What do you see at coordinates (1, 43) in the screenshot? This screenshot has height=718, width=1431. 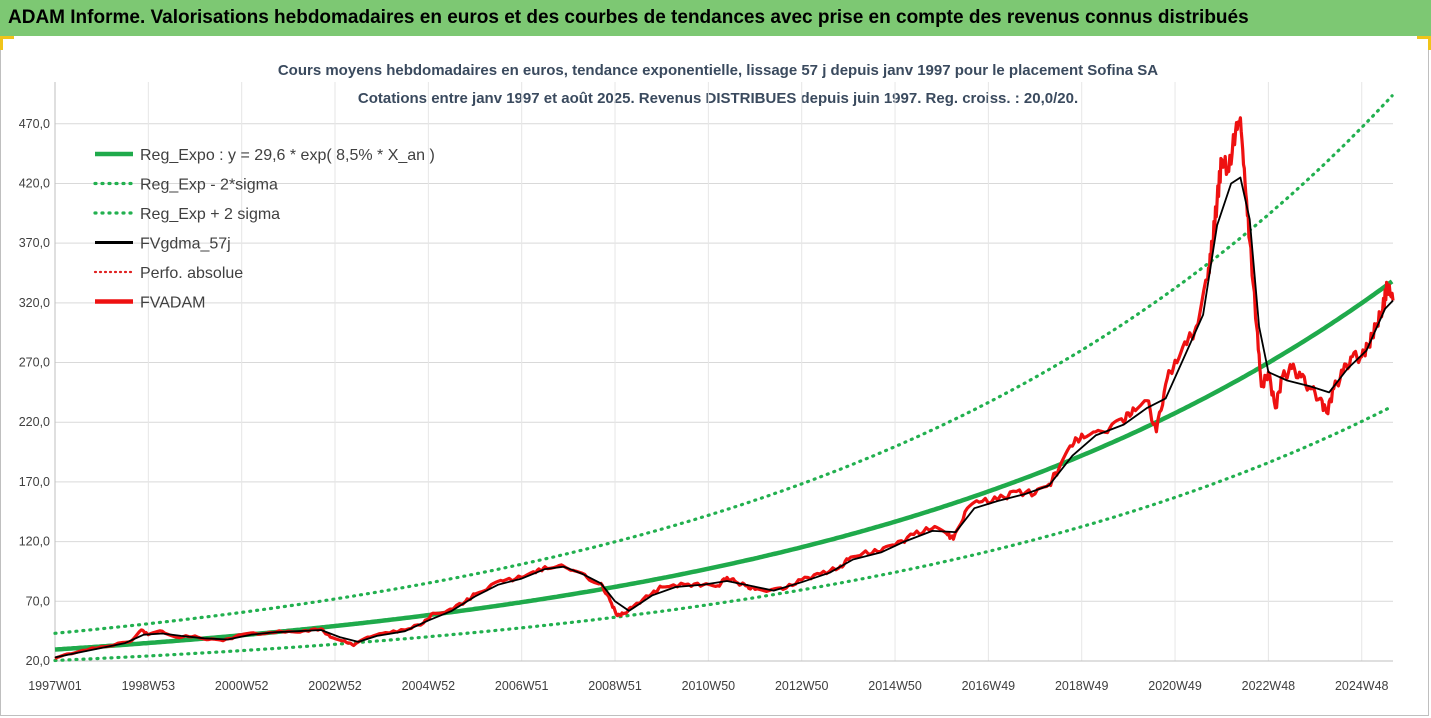 I see `frame-corner-top-left-v` at bounding box center [1, 43].